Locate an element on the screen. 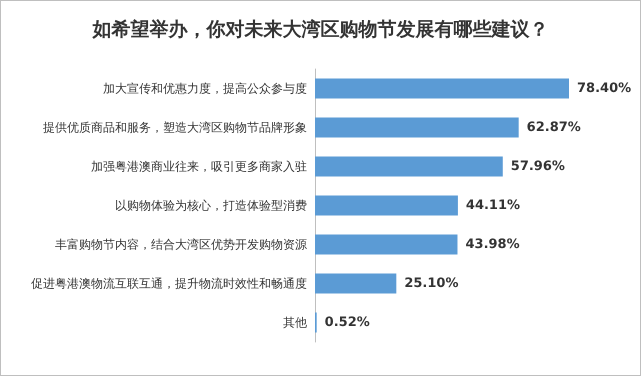  y-tick-label: 其他 is located at coordinates (295, 323).